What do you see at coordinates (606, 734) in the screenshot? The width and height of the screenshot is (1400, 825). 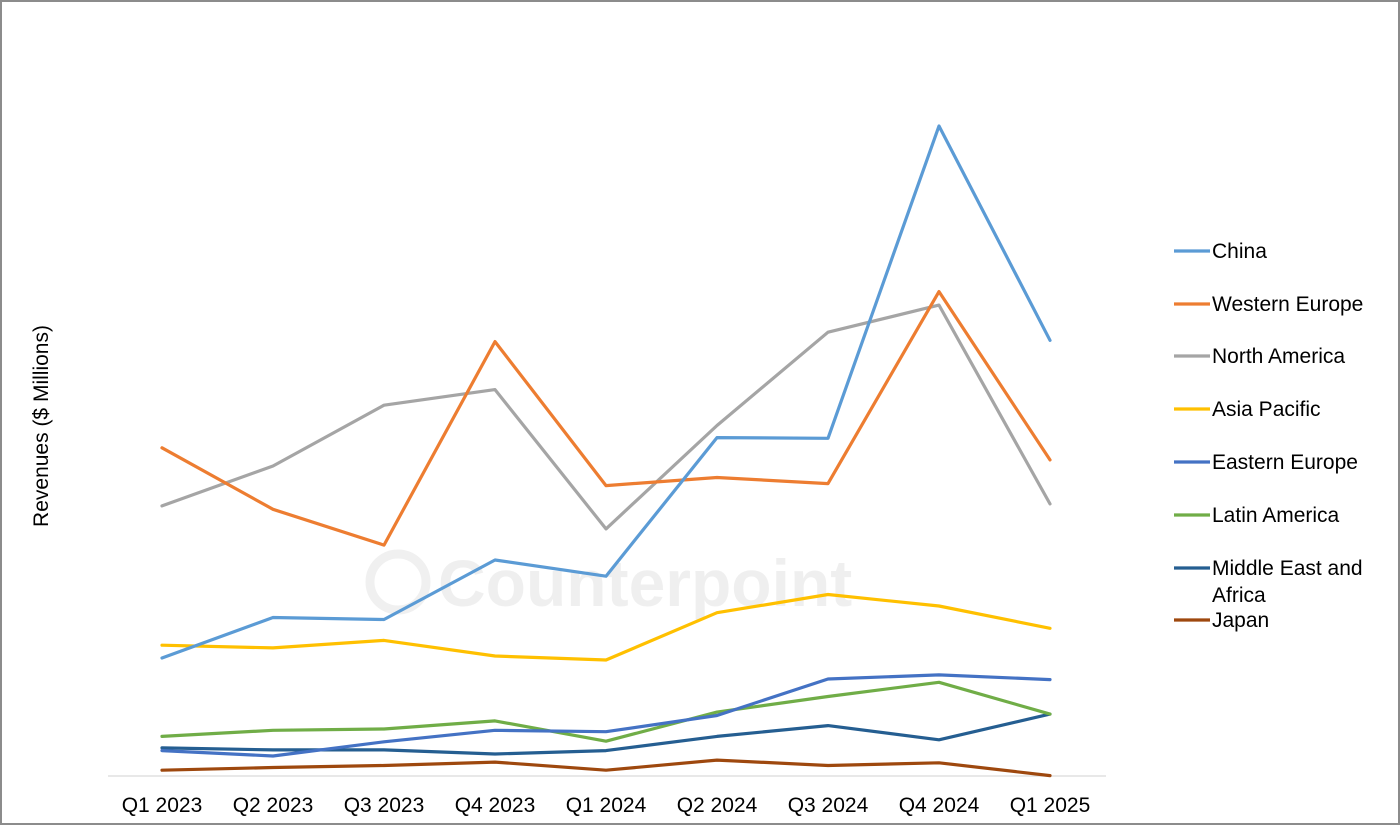 I see `series-line-middle-east-and-africa` at bounding box center [606, 734].